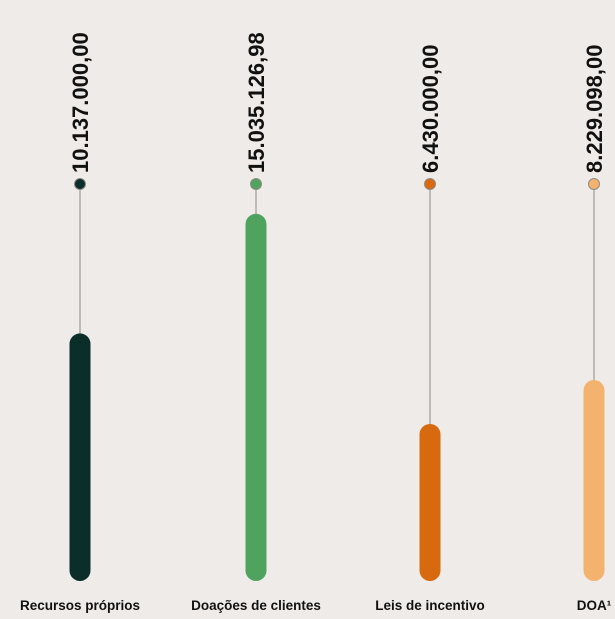  I want to click on value-label: 10.137.000,00, so click(80, 102).